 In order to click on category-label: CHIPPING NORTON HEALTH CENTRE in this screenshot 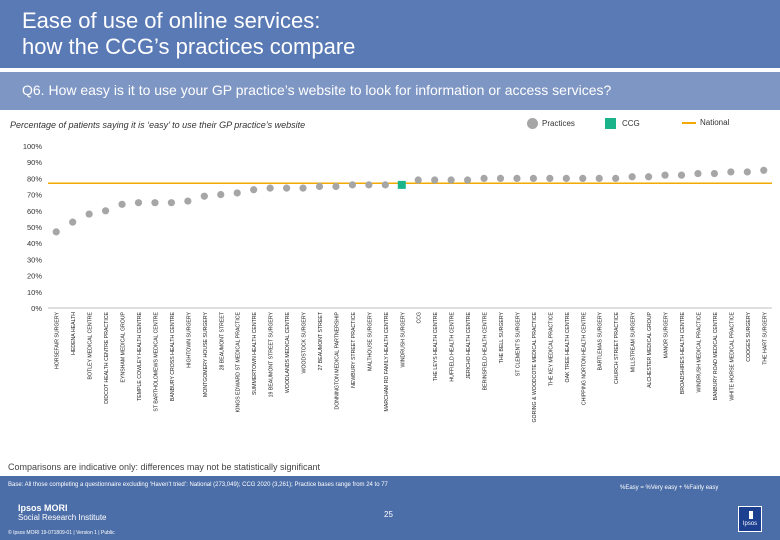, I will do `click(584, 358)`.